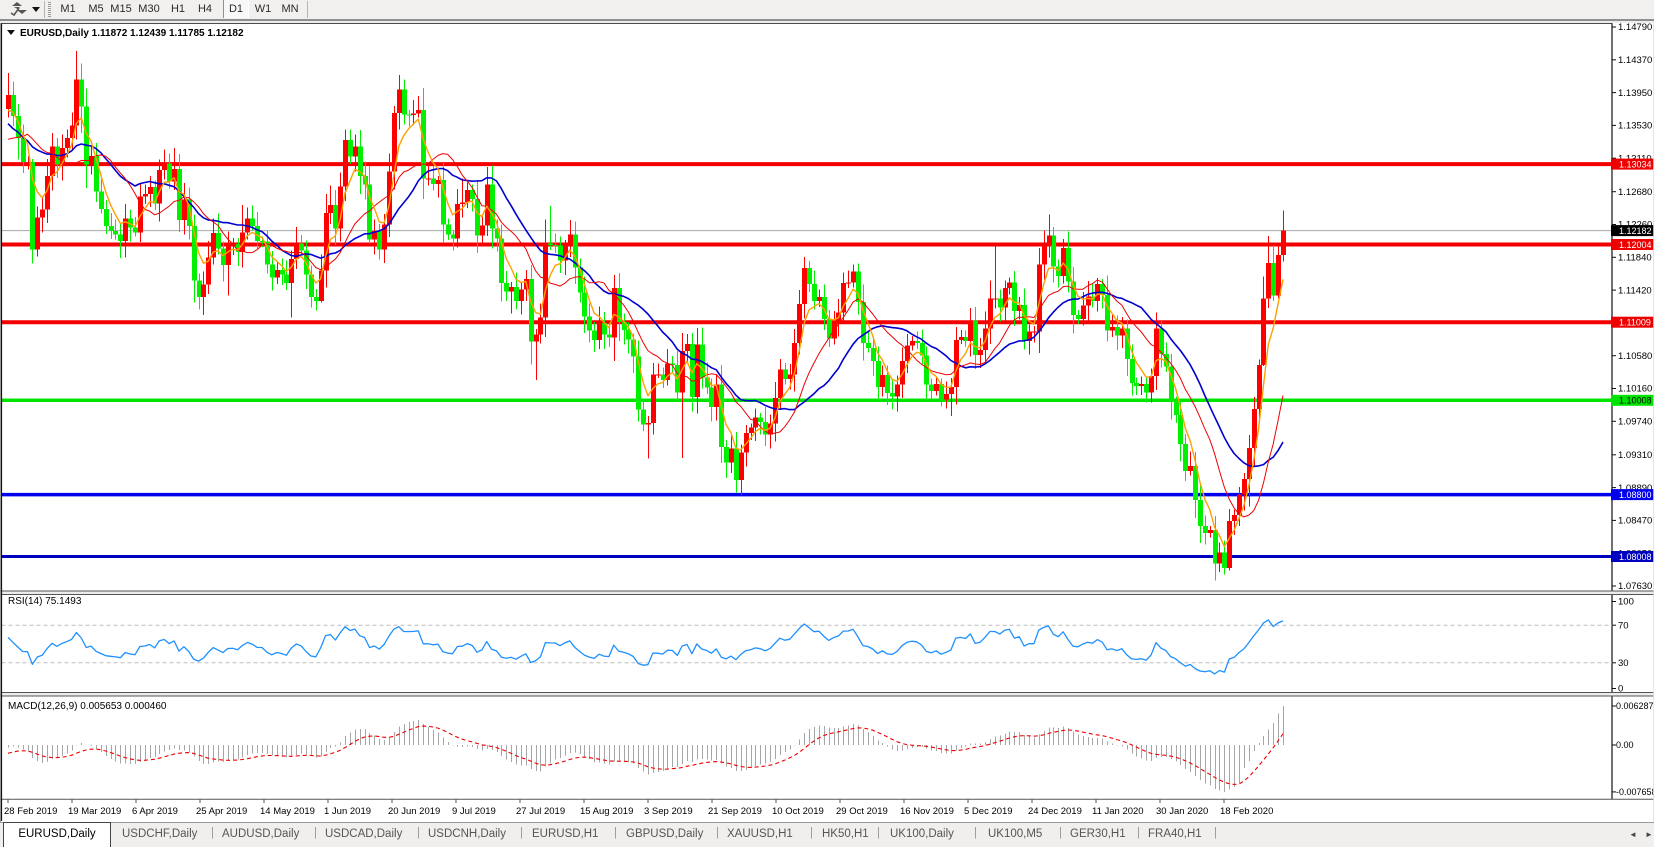 The image size is (1654, 847). What do you see at coordinates (414, 811) in the screenshot?
I see `svg-text: 20 Jun 2019` at bounding box center [414, 811].